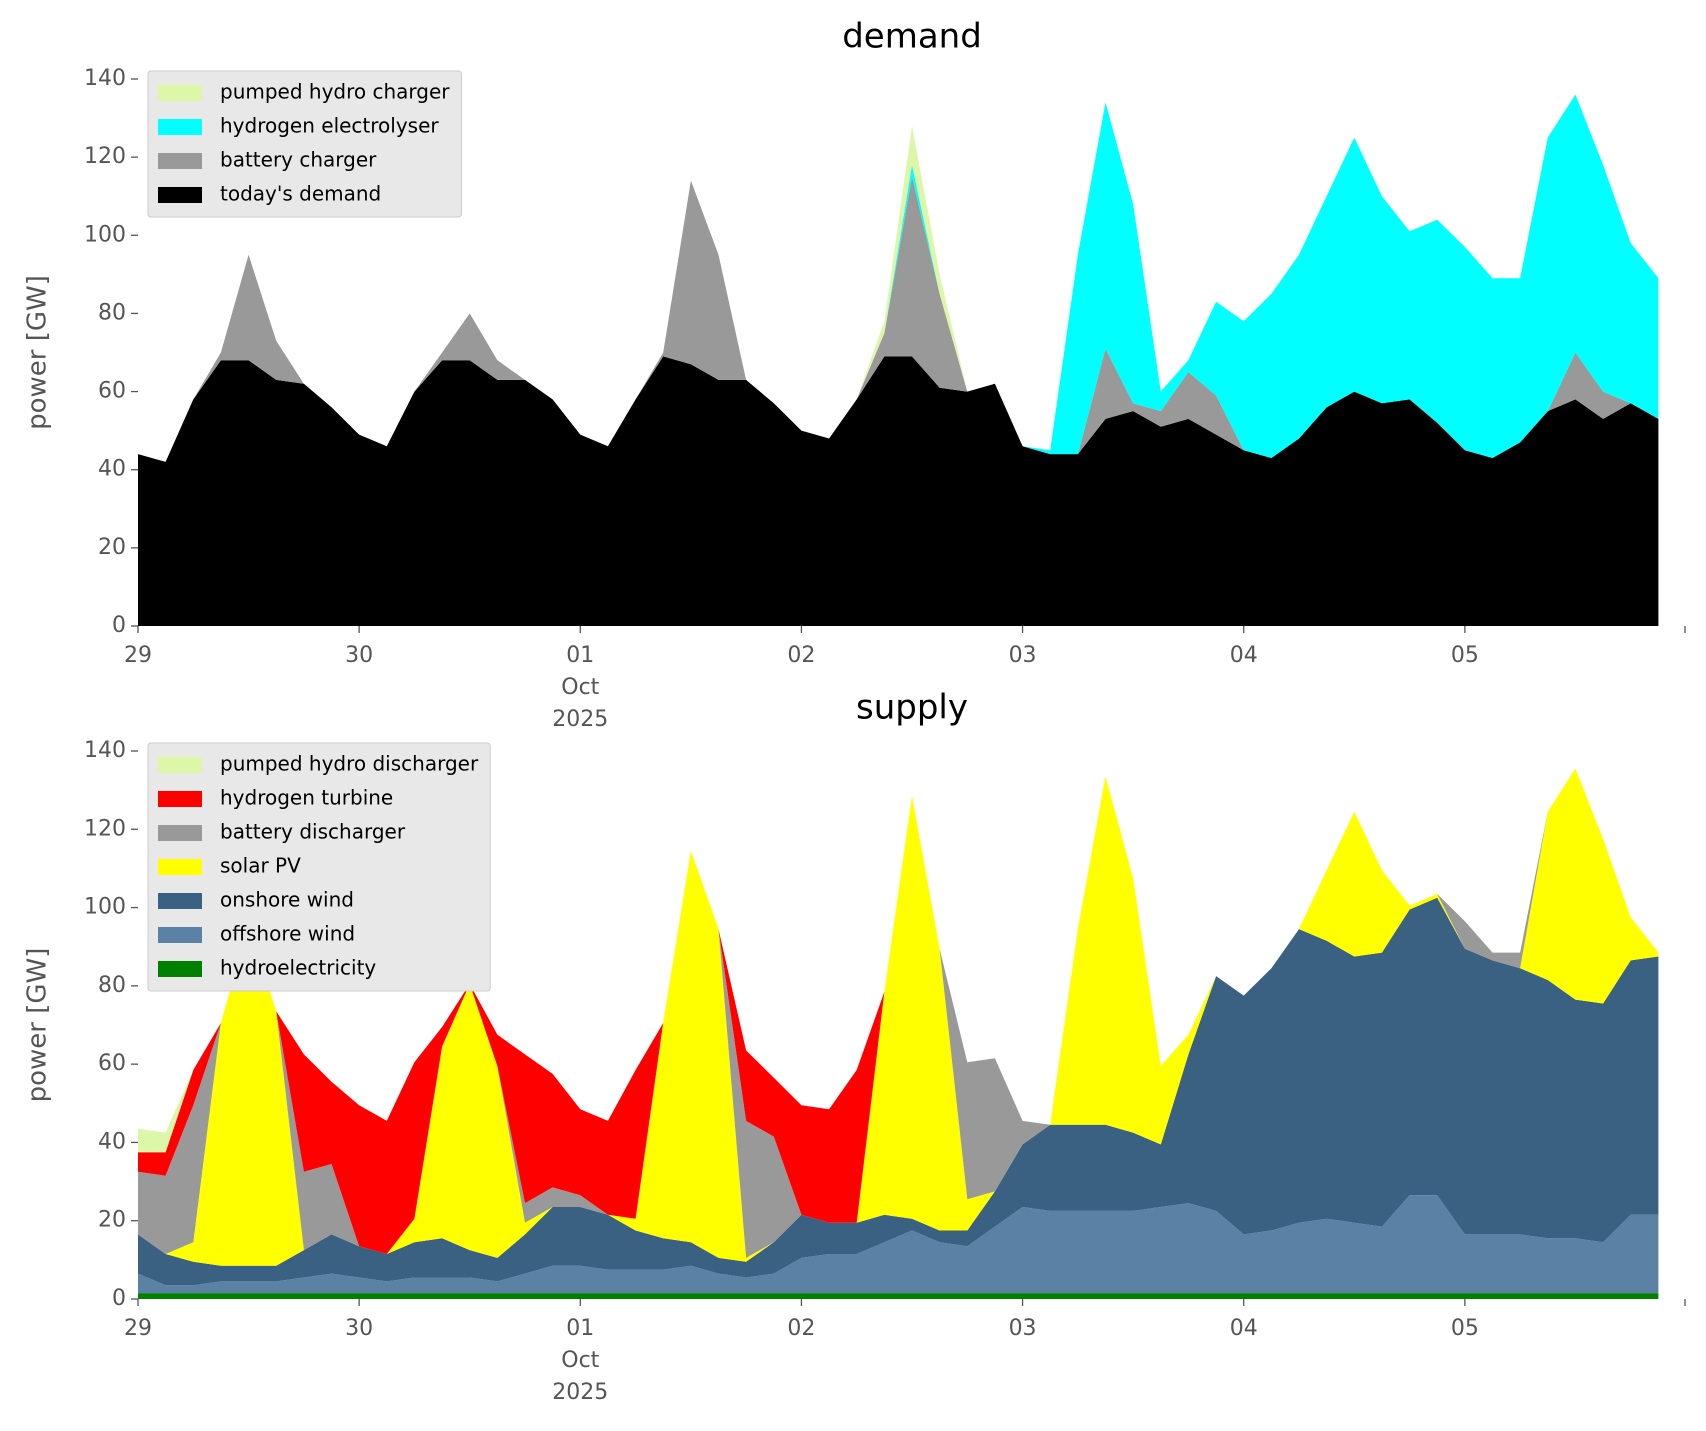 The image size is (1706, 1431). Describe the element at coordinates (300, 194) in the screenshot. I see `legend-label: today's demand` at that location.